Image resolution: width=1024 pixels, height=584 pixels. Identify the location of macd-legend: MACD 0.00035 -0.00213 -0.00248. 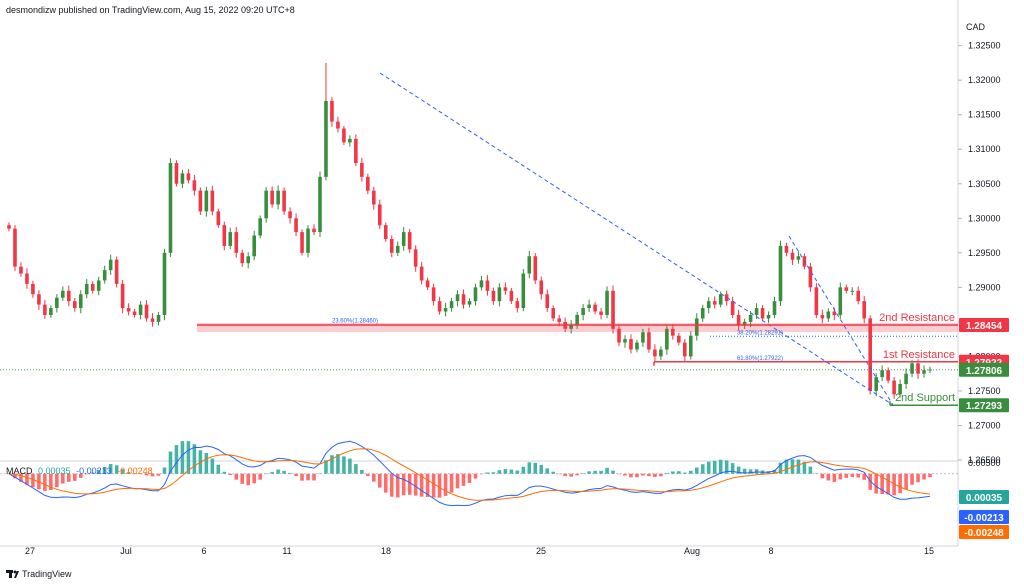
(81, 471).